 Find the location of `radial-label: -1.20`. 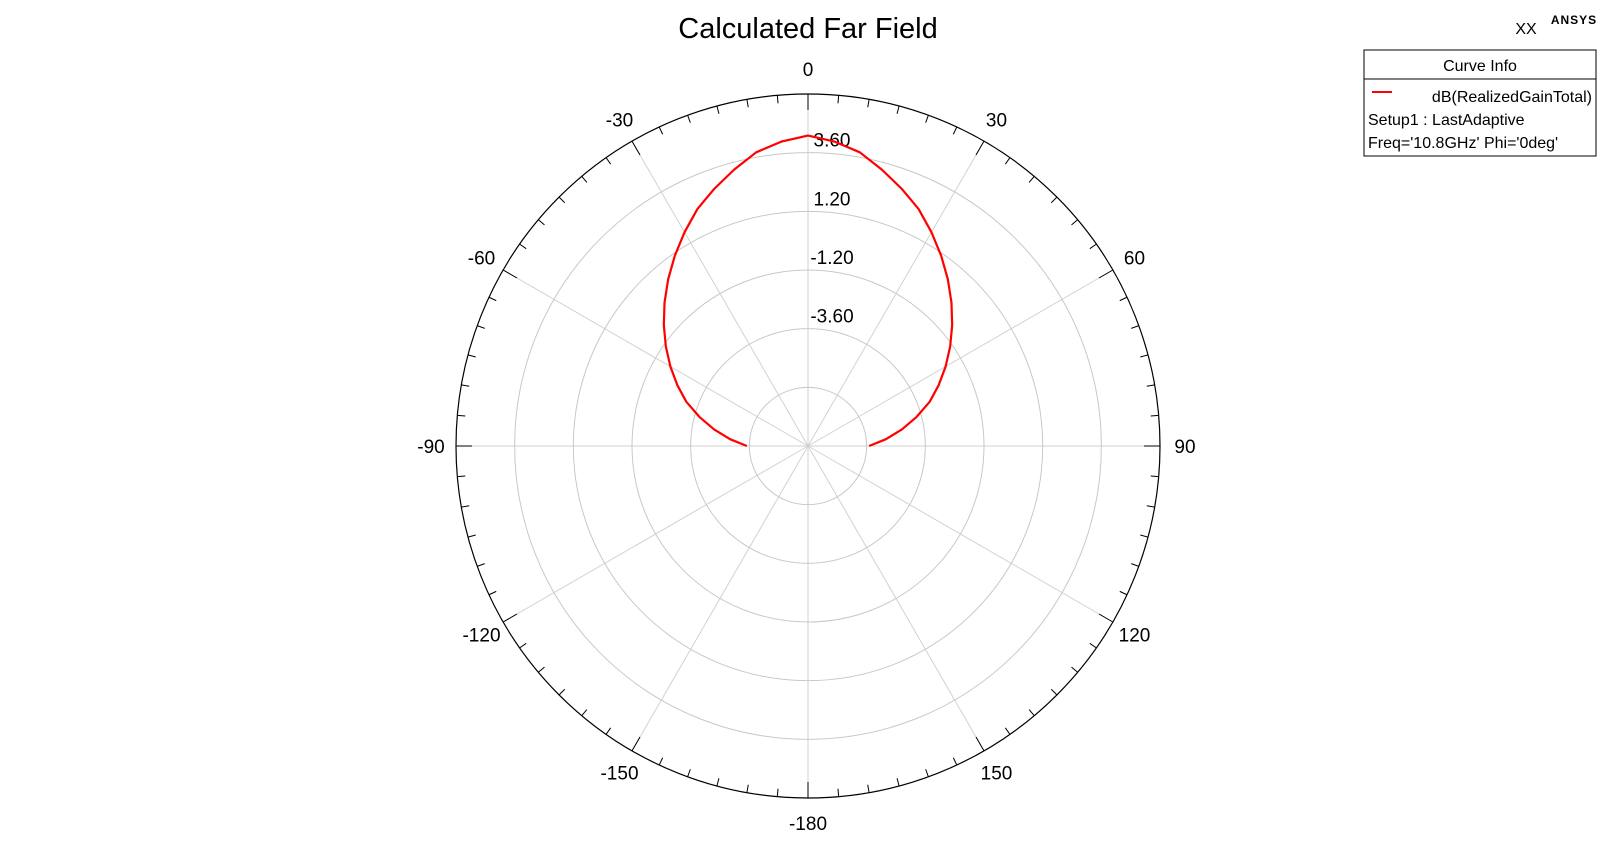

radial-label: -1.20 is located at coordinates (831, 258).